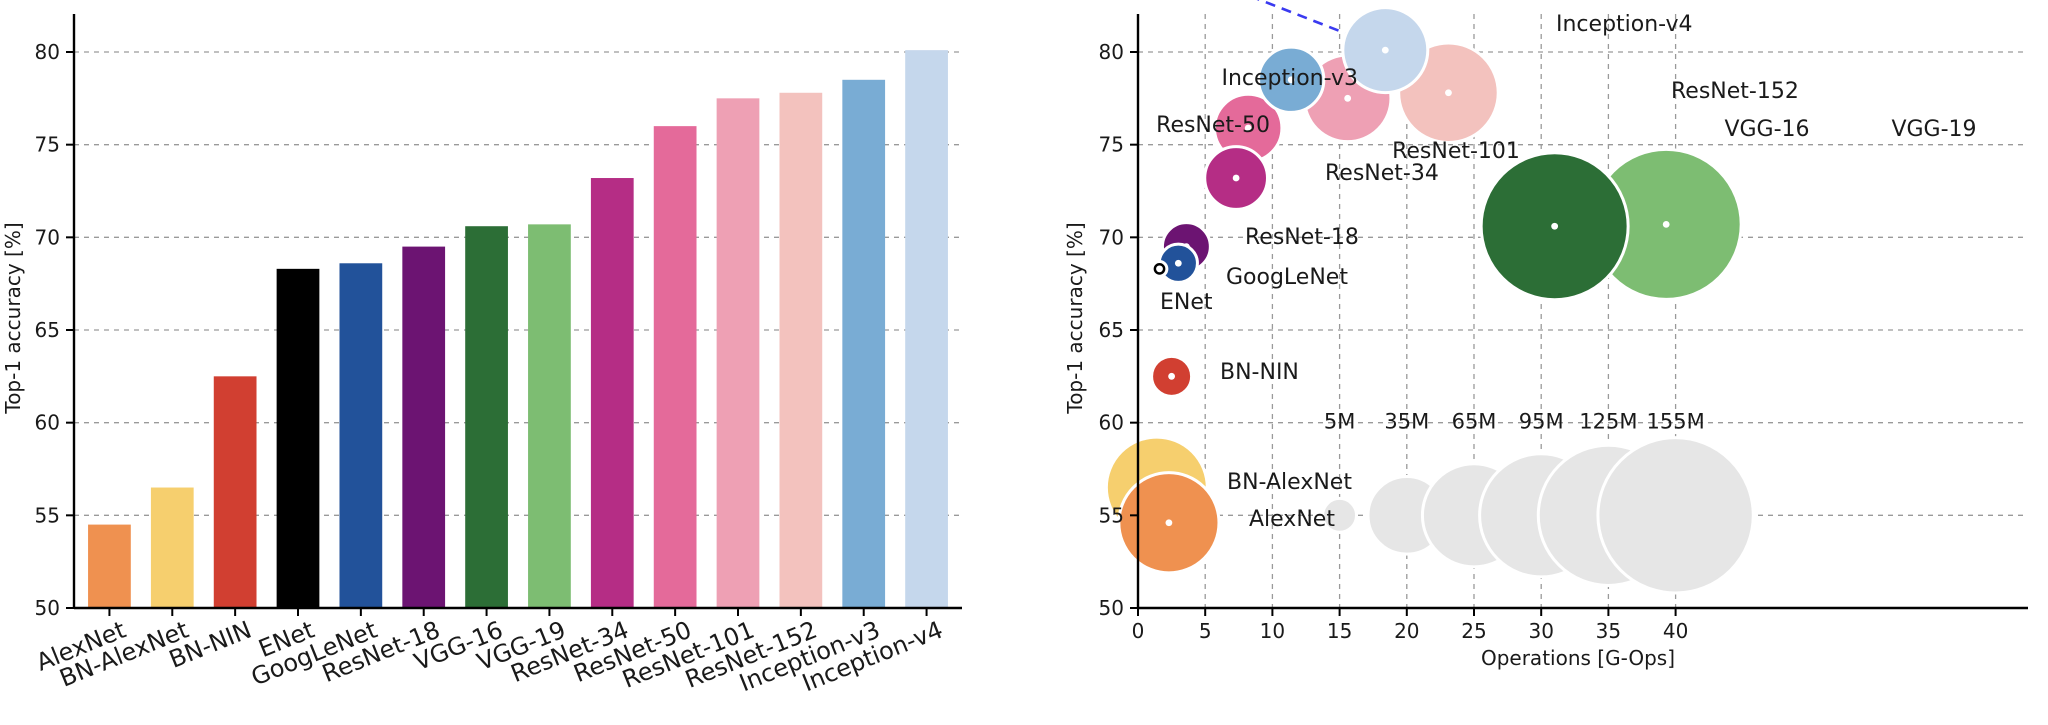  I want to click on bubble-label: ResNet-152, so click(1735, 91).